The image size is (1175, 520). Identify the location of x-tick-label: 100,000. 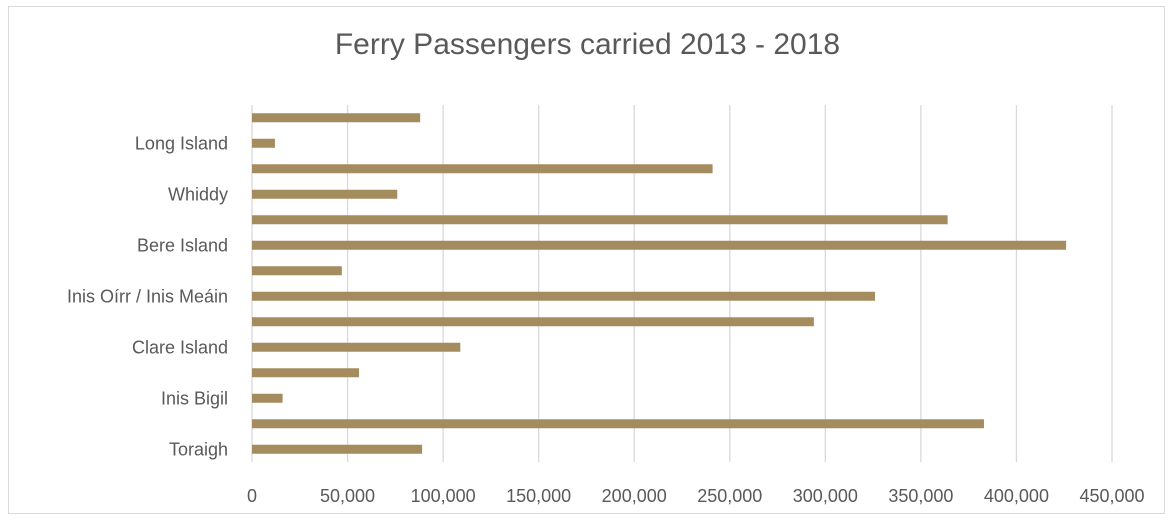
(443, 496).